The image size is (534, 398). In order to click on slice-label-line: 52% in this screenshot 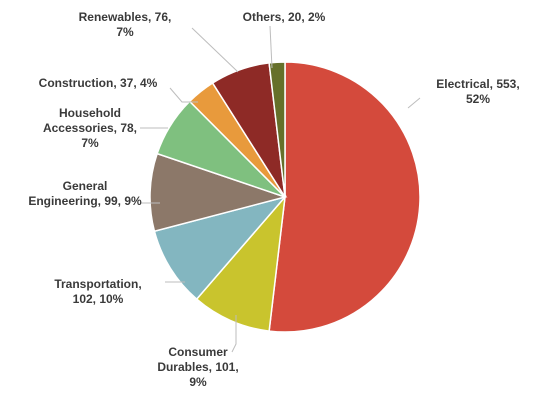, I will do `click(478, 99)`.